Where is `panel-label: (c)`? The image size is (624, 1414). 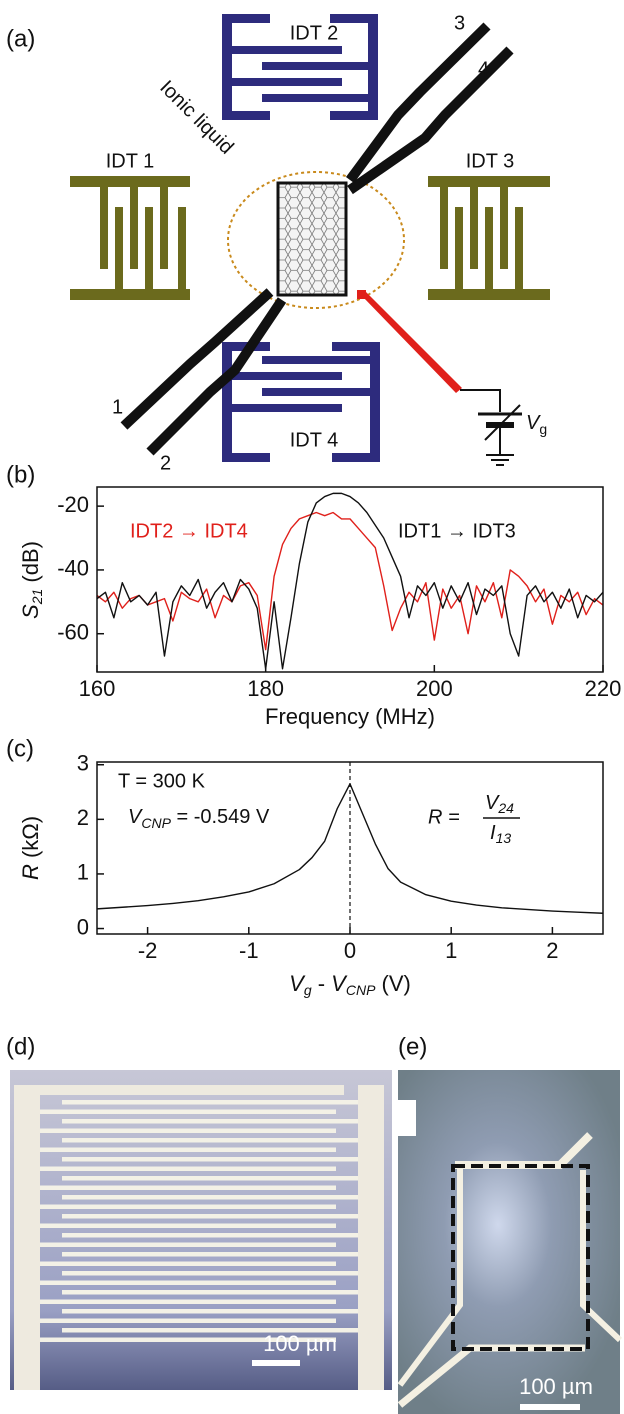 panel-label: (c) is located at coordinates (20, 748).